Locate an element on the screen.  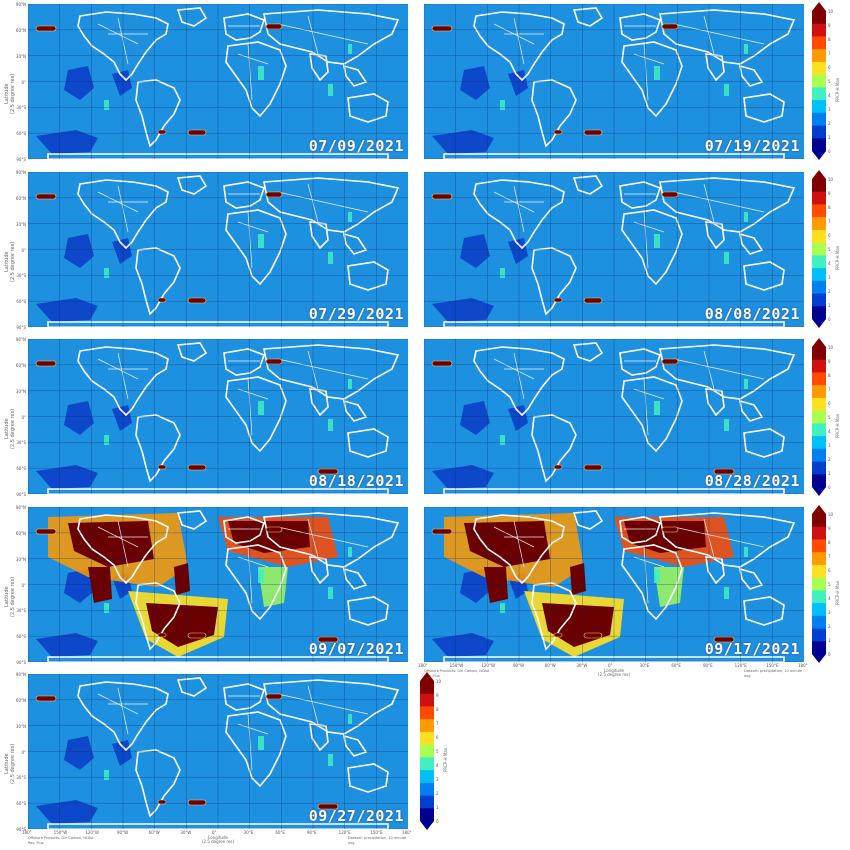
credit-right: Dataset: precipitation, 10 minute avg is located at coordinates (773, 673).